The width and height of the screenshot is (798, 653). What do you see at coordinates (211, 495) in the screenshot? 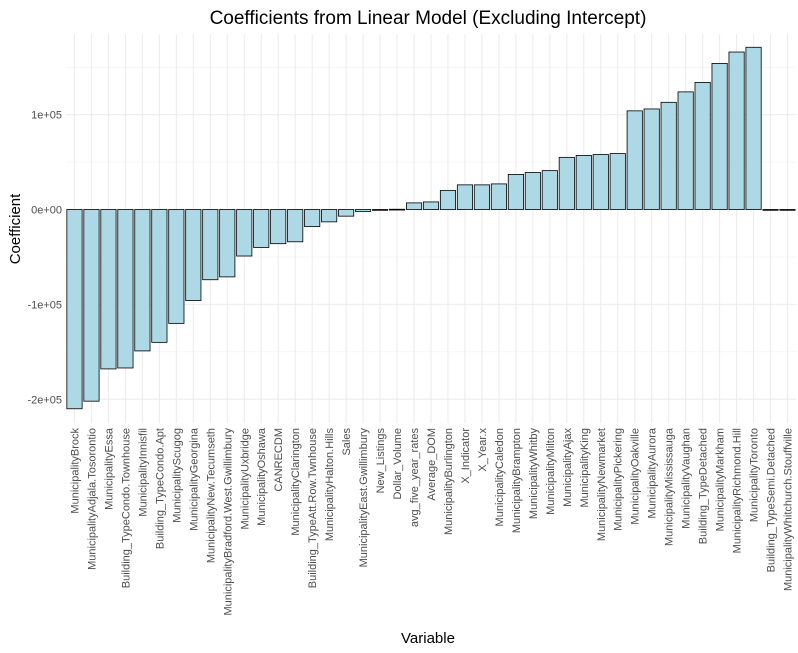
I see `x-tick-label: MunicipalityNew.Tecumseth` at bounding box center [211, 495].